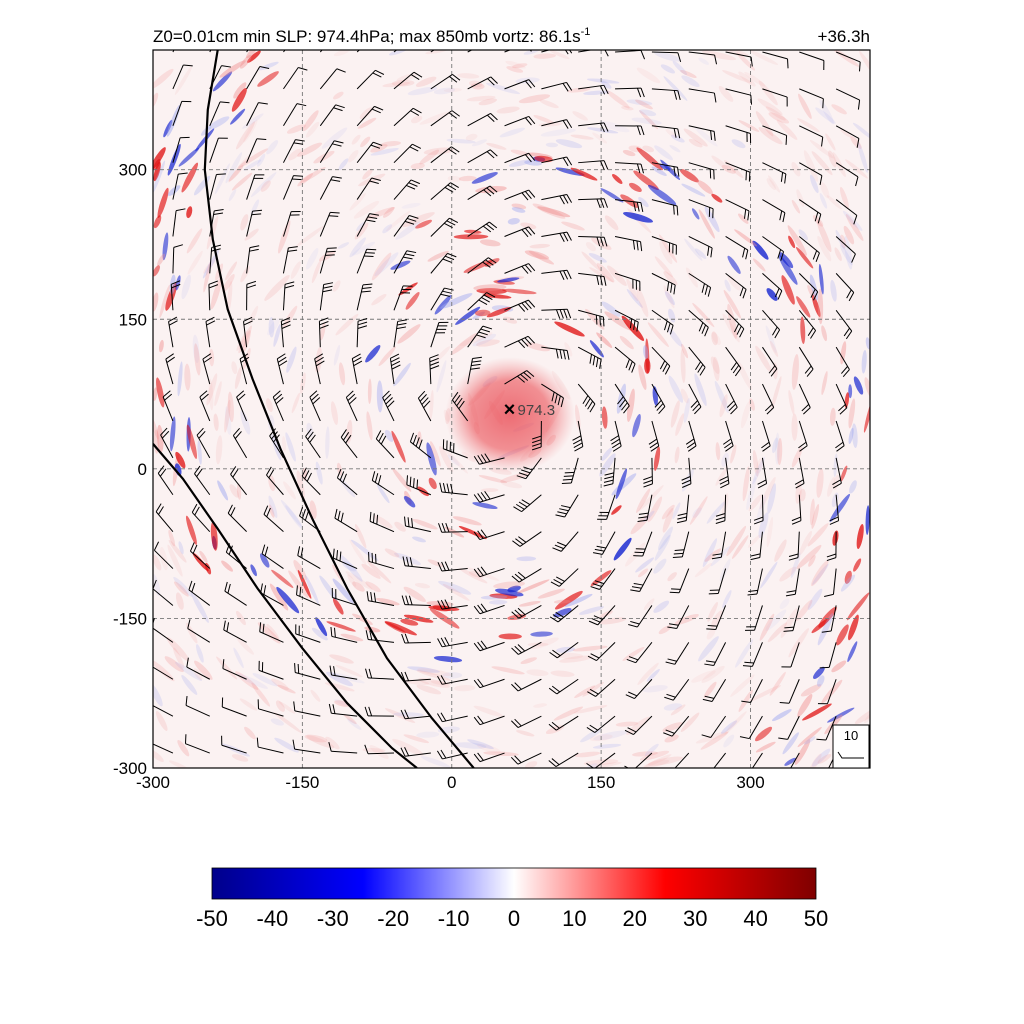 The height and width of the screenshot is (1024, 1024). Describe the element at coordinates (393, 918) in the screenshot. I see `colorbar-tick: -20` at that location.